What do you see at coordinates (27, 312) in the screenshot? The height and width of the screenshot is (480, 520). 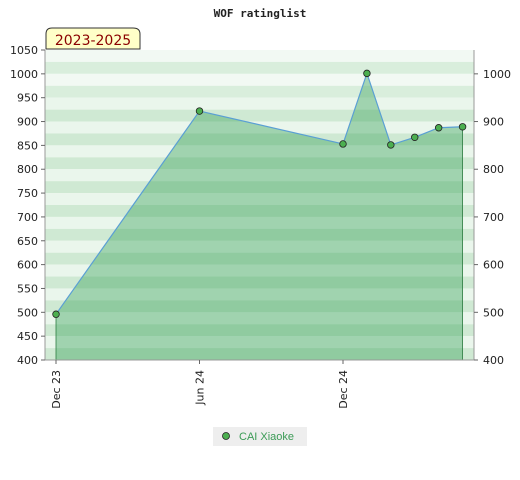 I see `y-left-tick-label: 500` at bounding box center [27, 312].